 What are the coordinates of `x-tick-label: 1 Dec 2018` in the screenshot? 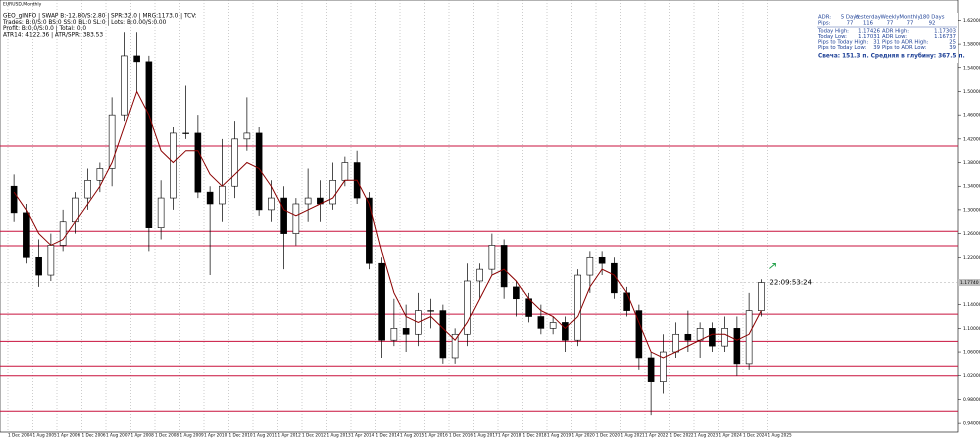 It's located at (535, 435).